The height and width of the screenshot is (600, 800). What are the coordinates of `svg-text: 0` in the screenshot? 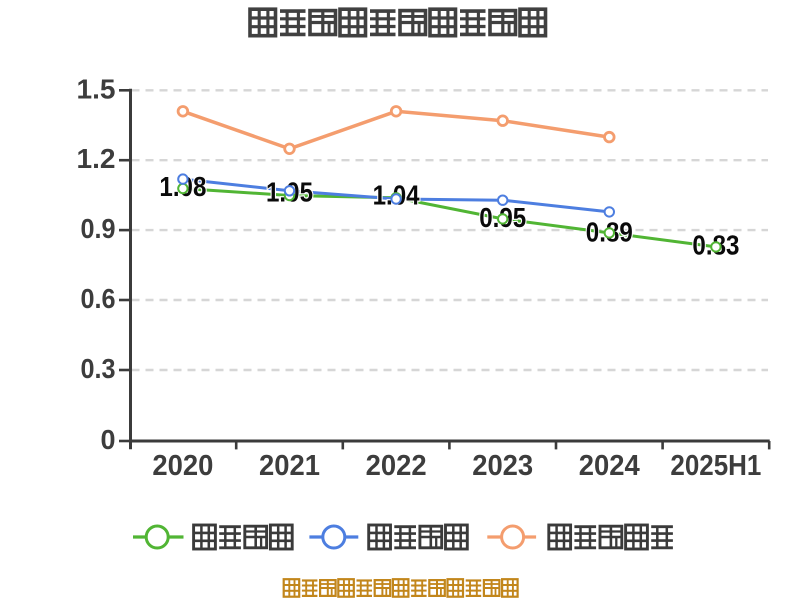 It's located at (108, 439).